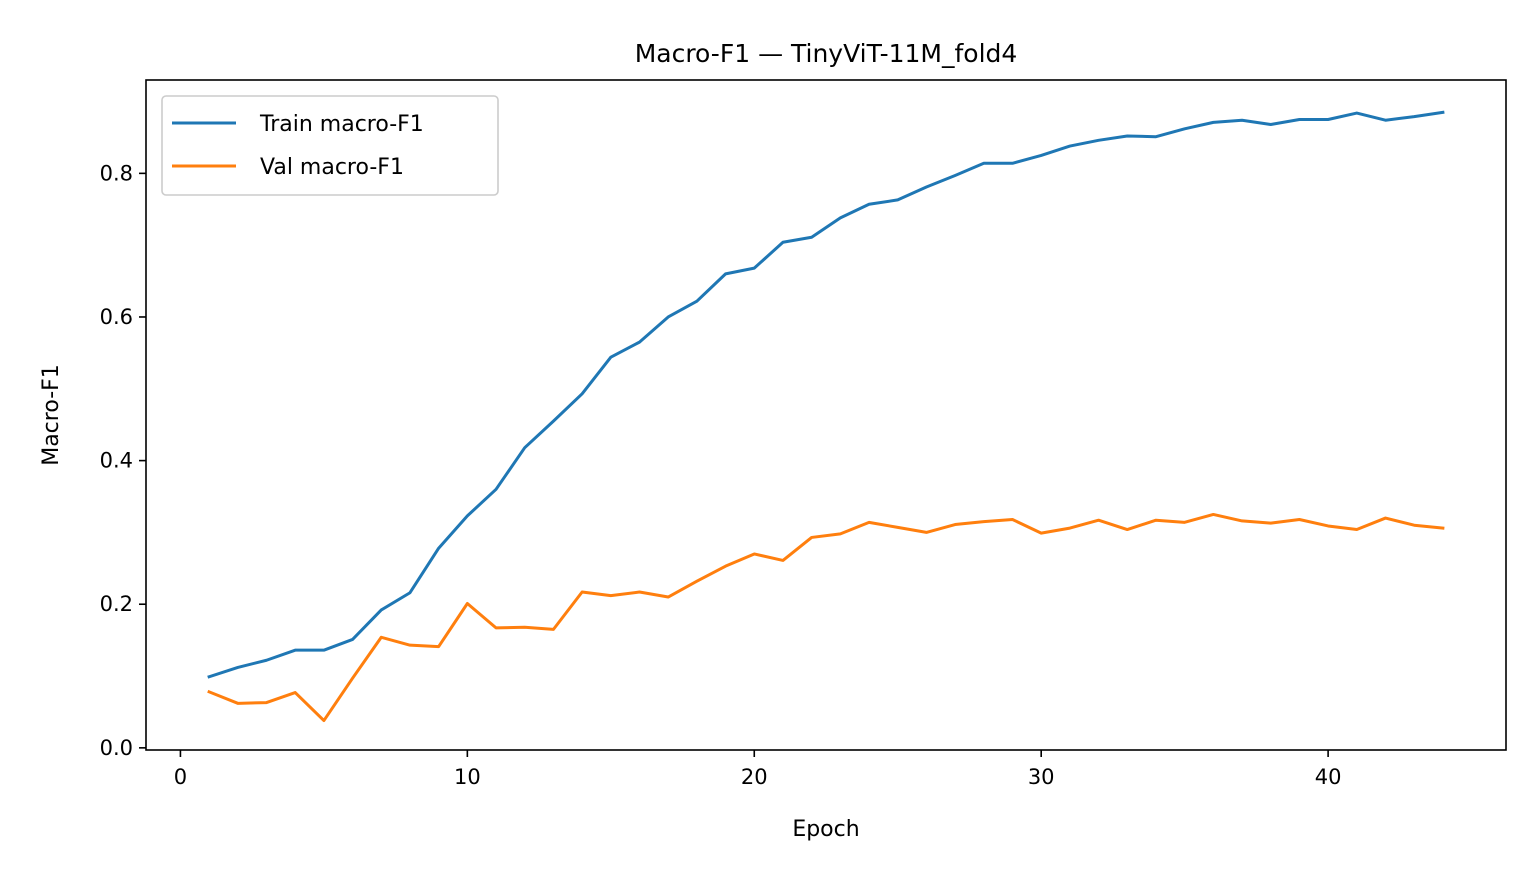 Image resolution: width=1540 pixels, height=880 pixels. What do you see at coordinates (116, 604) in the screenshot?
I see `y-tick-label: 0.2` at bounding box center [116, 604].